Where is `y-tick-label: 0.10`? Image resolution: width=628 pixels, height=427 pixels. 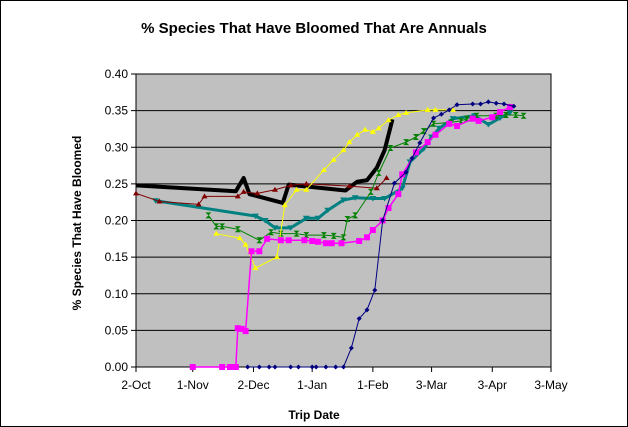
y-tick-label: 0.10 is located at coordinates (117, 294).